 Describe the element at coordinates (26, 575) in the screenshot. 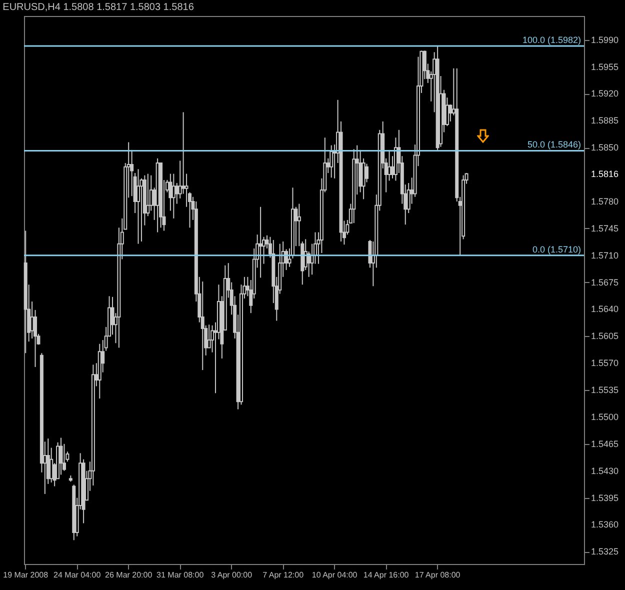

I see `x-tick-label: 19 Mar 2008` at that location.